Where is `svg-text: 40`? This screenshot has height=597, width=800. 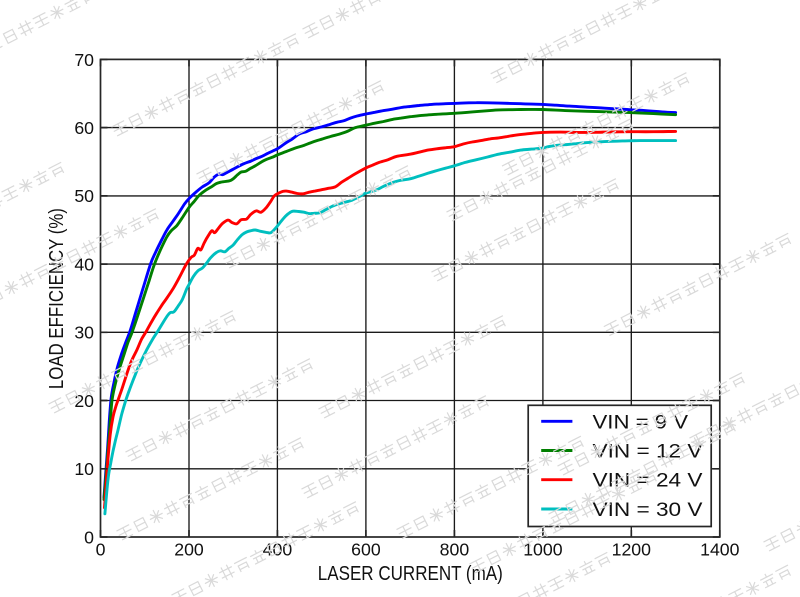 svg-text: 40 is located at coordinates (84, 264).